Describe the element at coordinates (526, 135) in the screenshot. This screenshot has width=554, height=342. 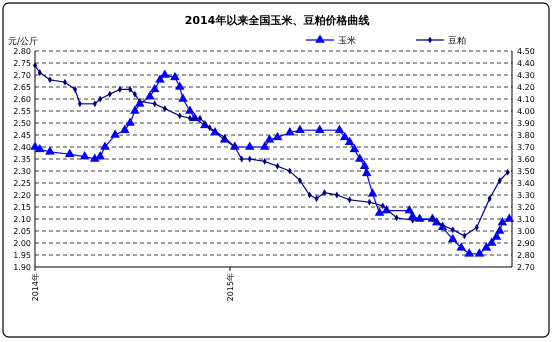
I see `y2-tick-label: 3.80` at that location.